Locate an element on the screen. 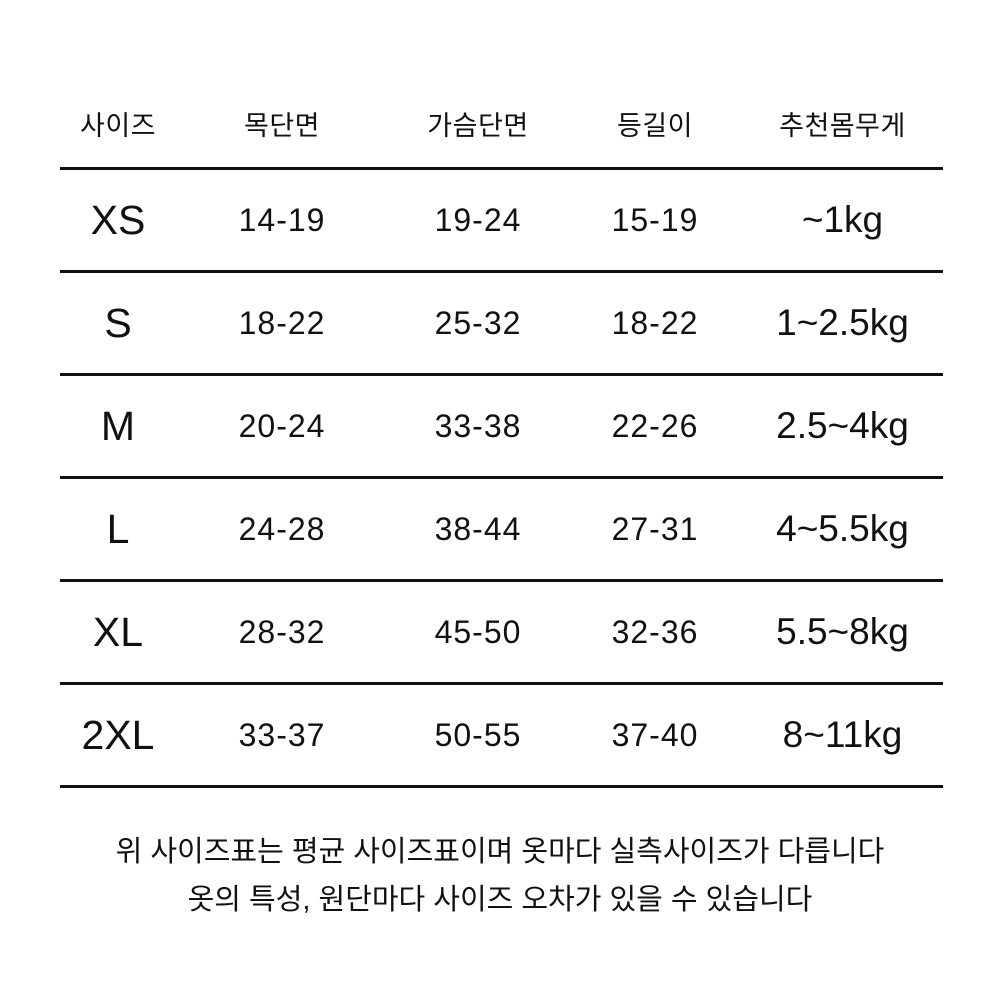 The width and height of the screenshot is (1000, 1000). neck-cell: 24-28 is located at coordinates (282, 528).